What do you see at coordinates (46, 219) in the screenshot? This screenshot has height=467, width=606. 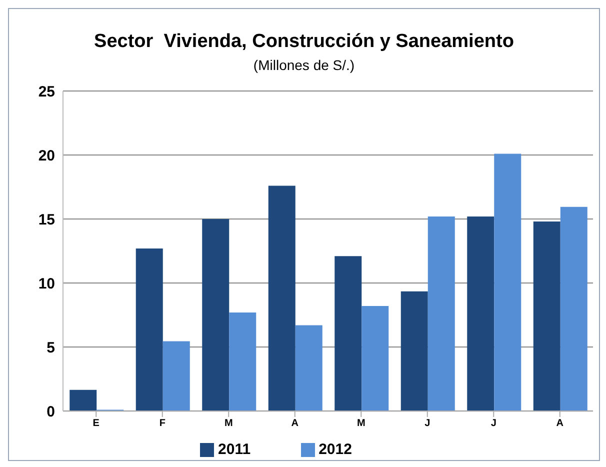 I see `y-tick-label: 15` at bounding box center [46, 219].